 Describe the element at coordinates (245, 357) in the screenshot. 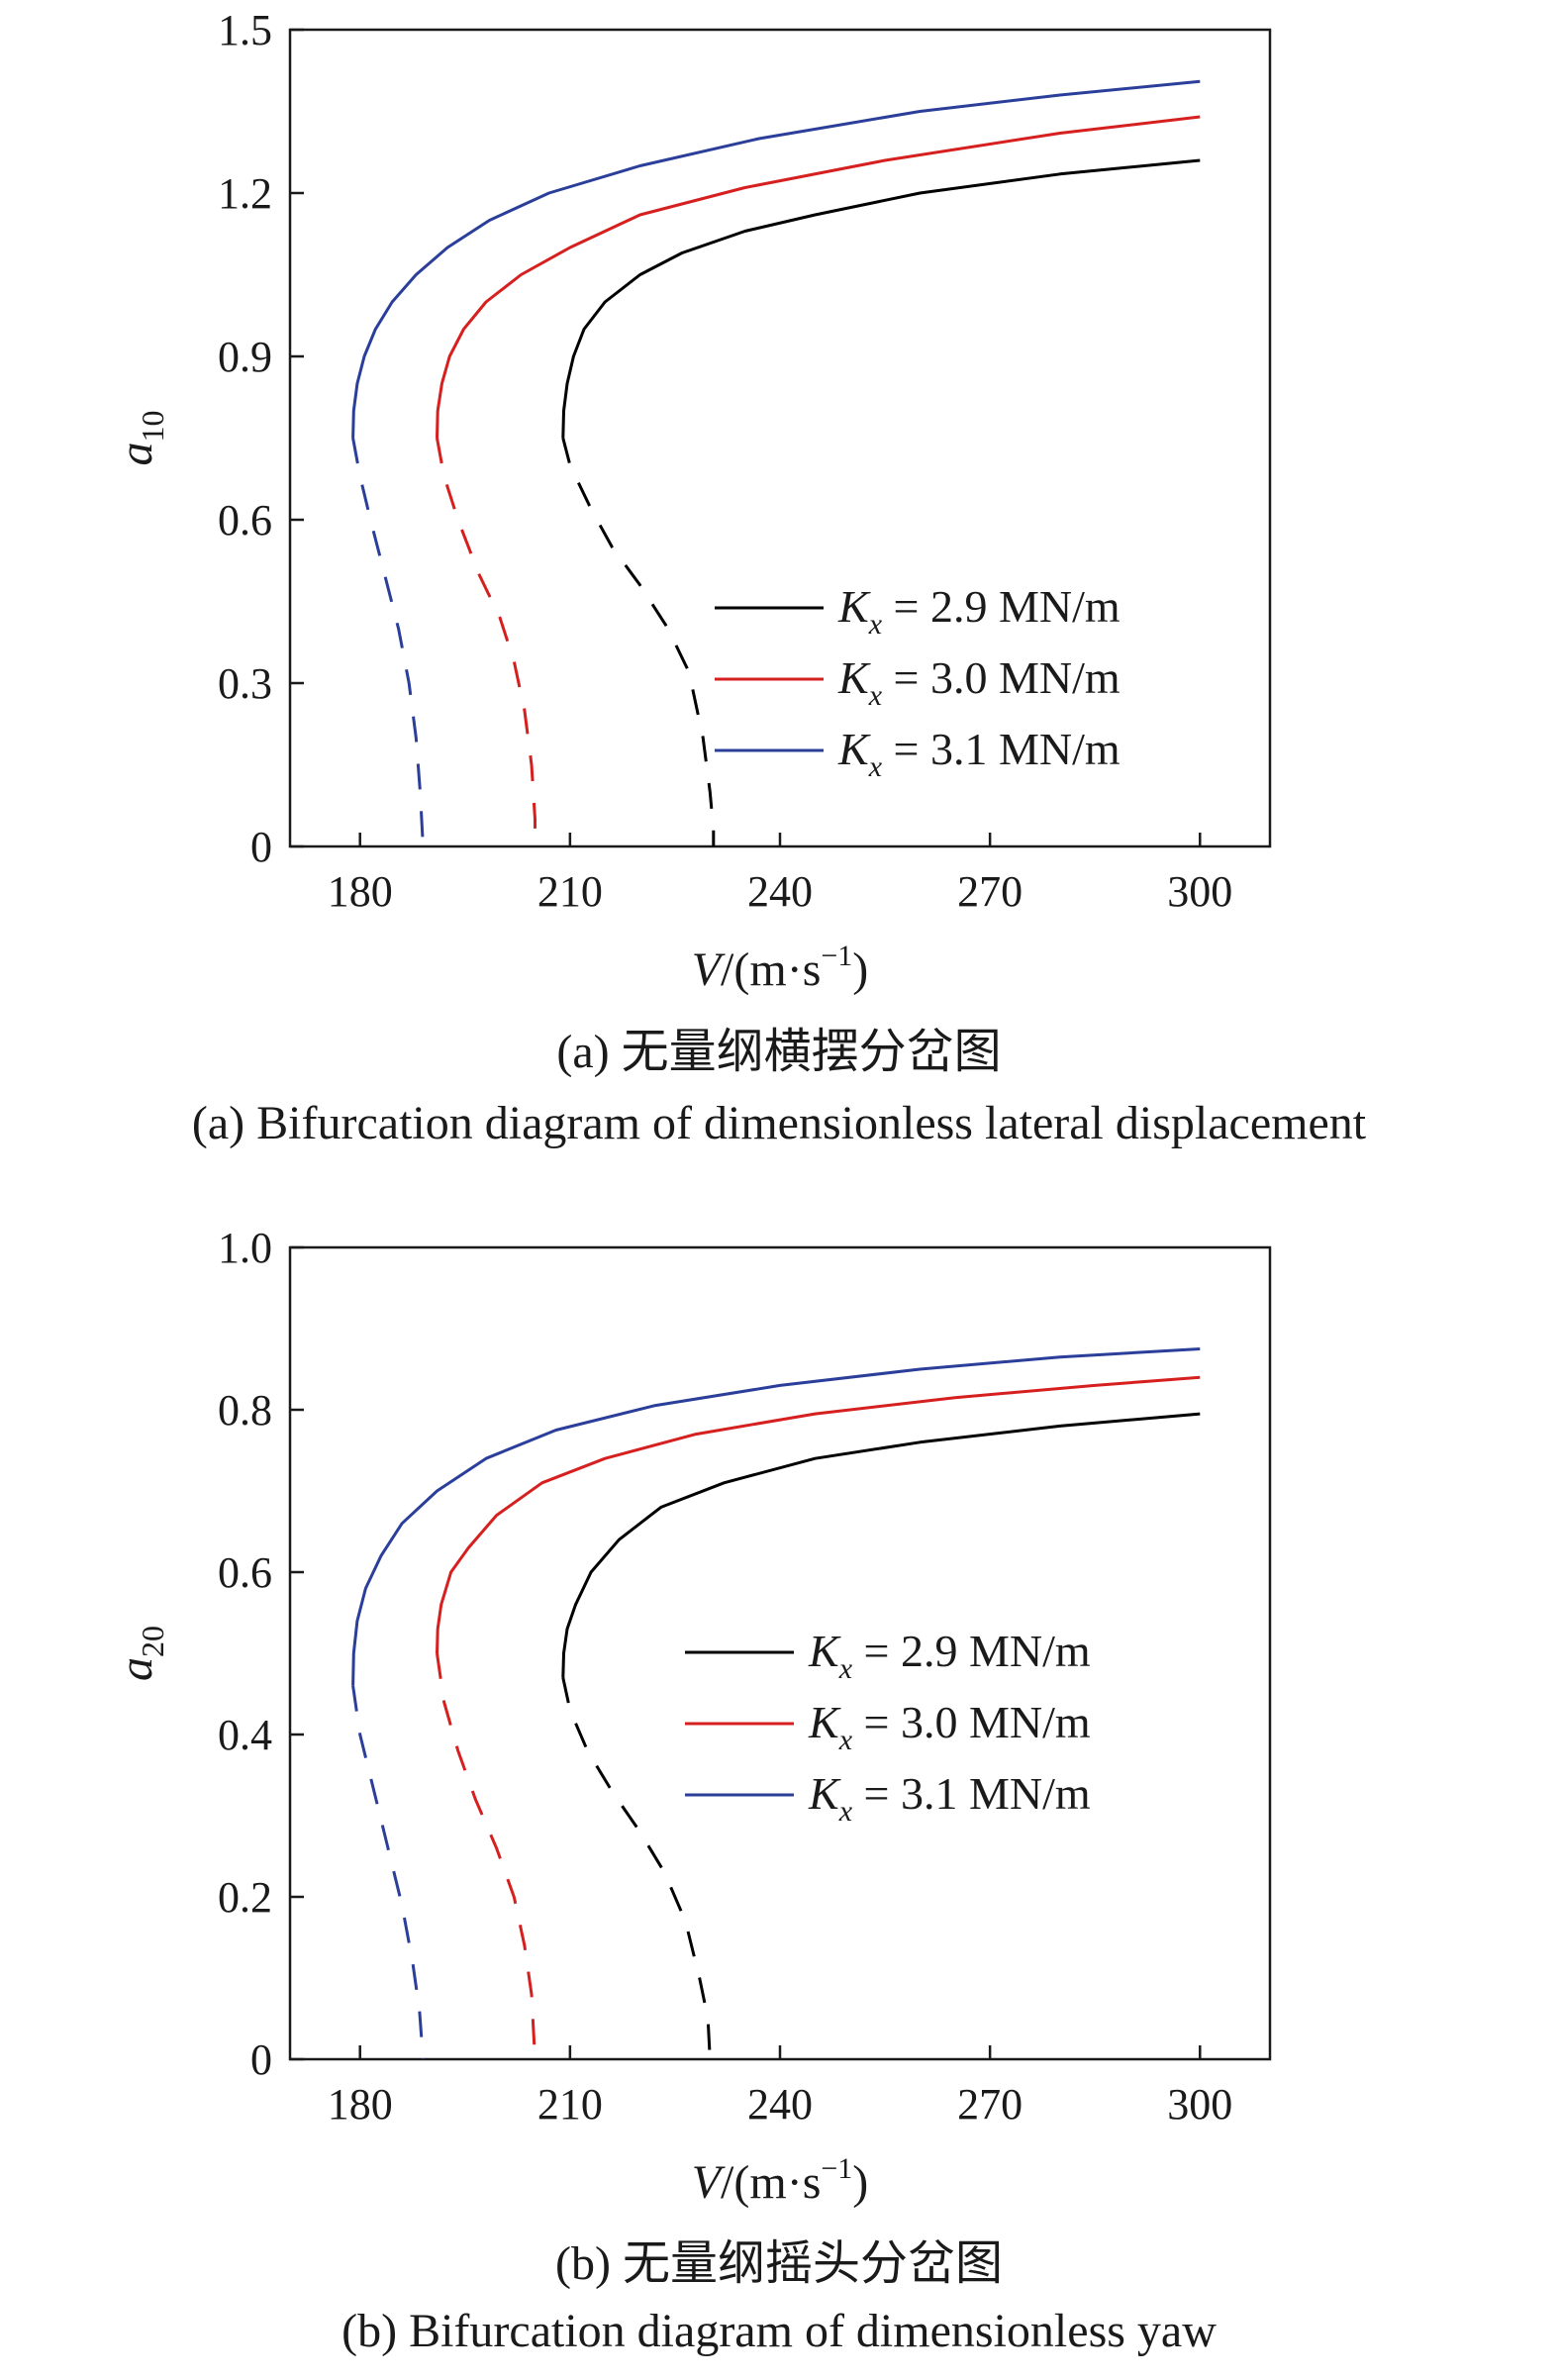

I see `y-tick-label: 0.9` at that location.